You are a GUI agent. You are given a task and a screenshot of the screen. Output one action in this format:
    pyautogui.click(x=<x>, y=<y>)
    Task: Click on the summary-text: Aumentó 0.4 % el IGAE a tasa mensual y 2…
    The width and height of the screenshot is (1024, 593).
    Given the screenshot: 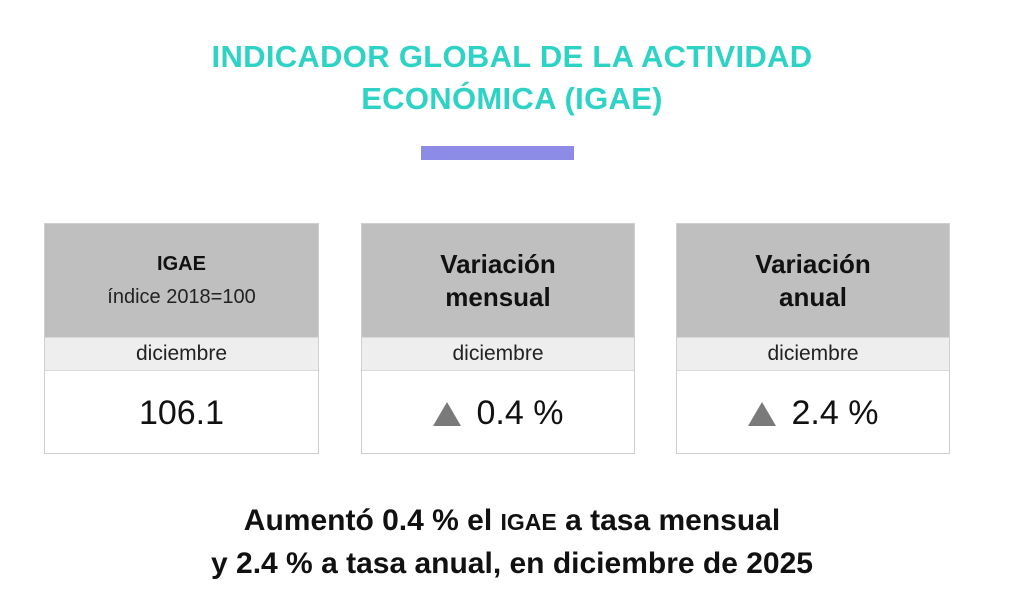 What is the action you would take?
    pyautogui.click(x=512, y=542)
    